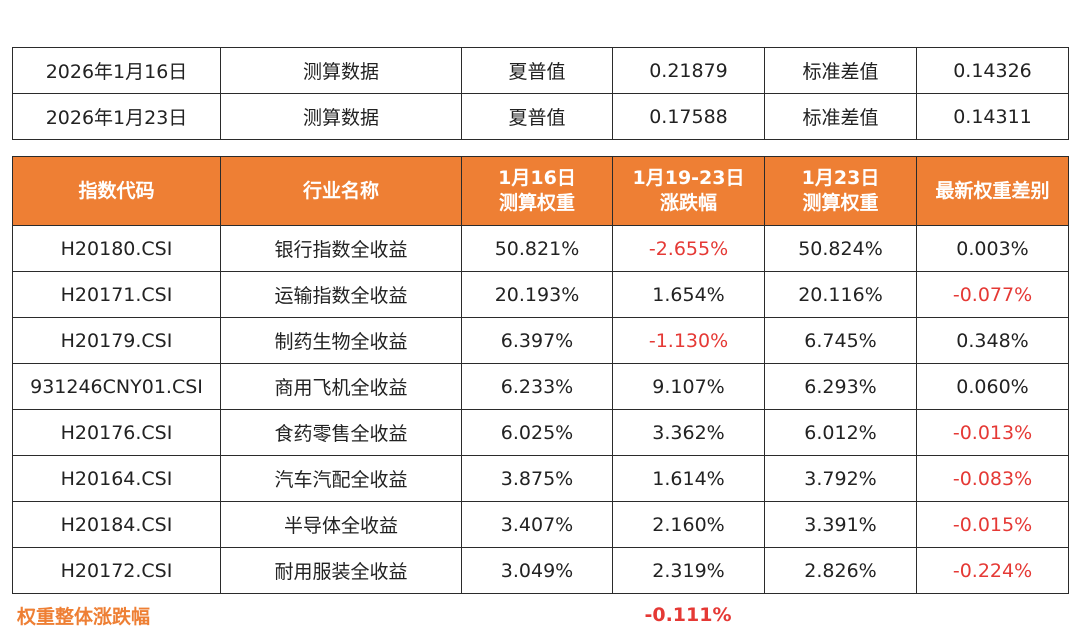 This screenshot has height=638, width=1080. What do you see at coordinates (992, 340) in the screenshot?
I see `weight-diff-cell: 0.348%` at bounding box center [992, 340].